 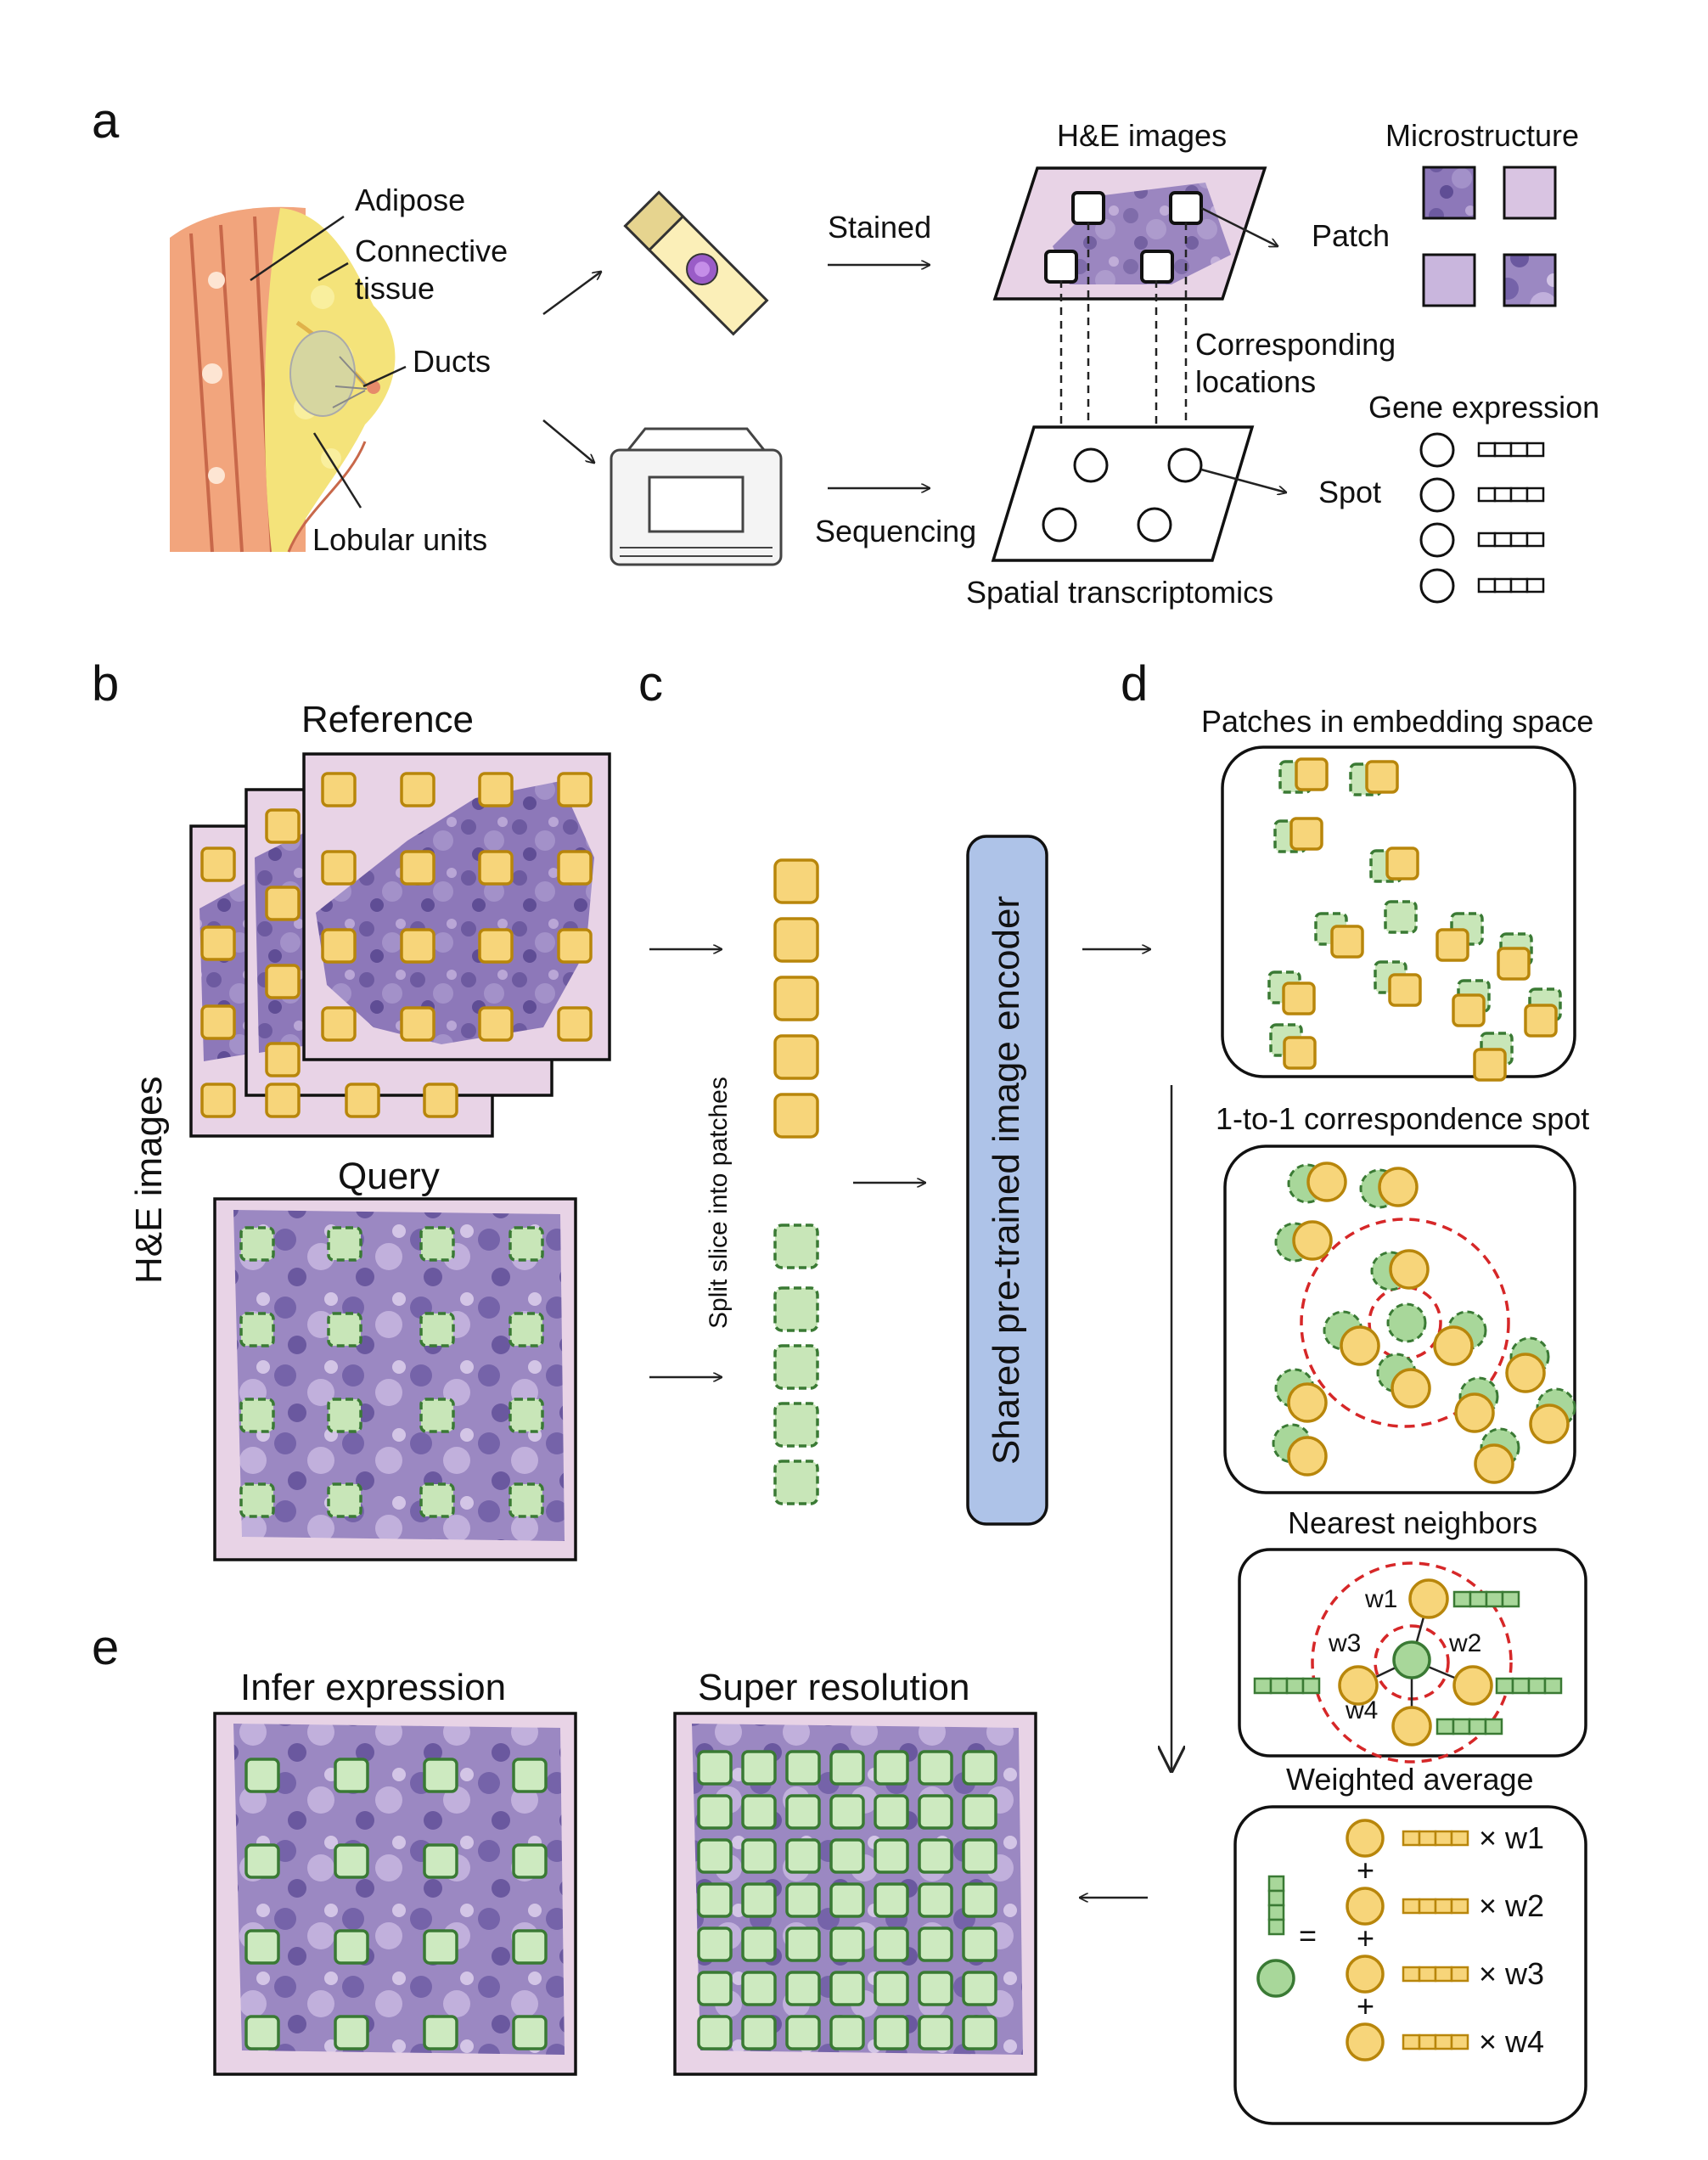 What do you see at coordinates (431, 251) in the screenshot?
I see `label-connective: Connective` at bounding box center [431, 251].